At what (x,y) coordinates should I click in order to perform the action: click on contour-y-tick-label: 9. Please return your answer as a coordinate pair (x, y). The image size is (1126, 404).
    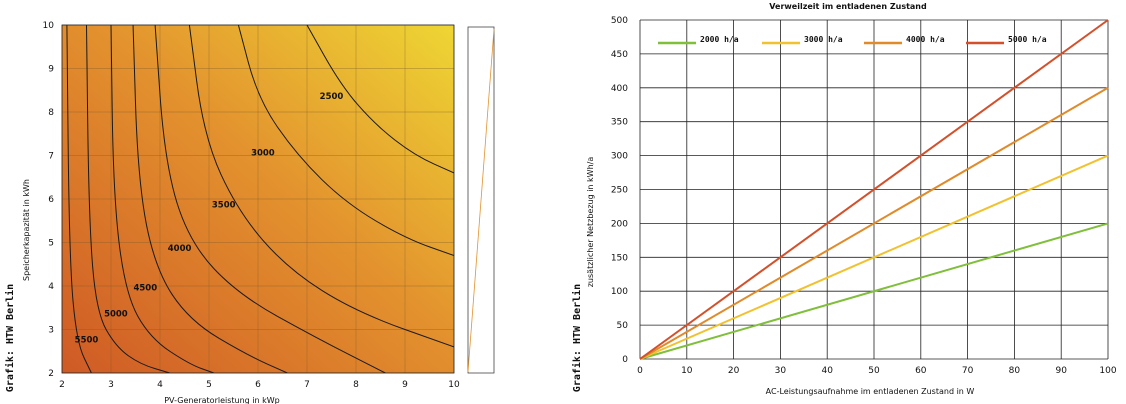
    Looking at the image, I should click on (51, 70).